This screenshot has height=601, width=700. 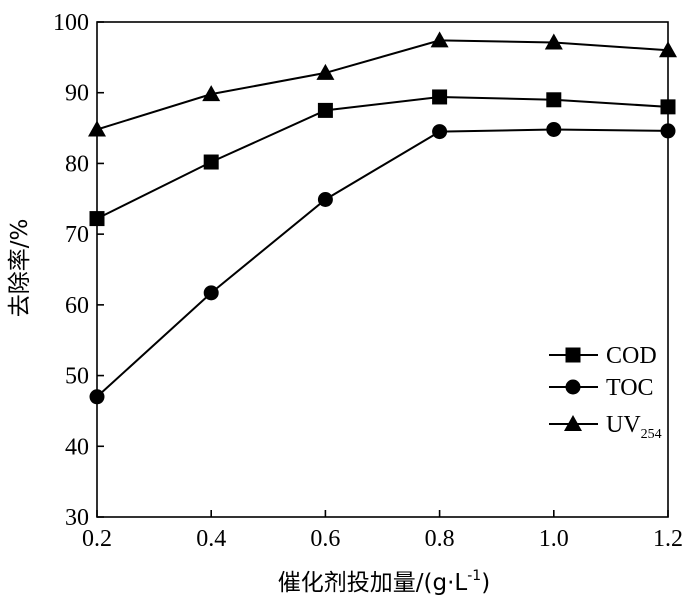 What do you see at coordinates (668, 539) in the screenshot?
I see `x-tick-label: 1.2` at bounding box center [668, 539].